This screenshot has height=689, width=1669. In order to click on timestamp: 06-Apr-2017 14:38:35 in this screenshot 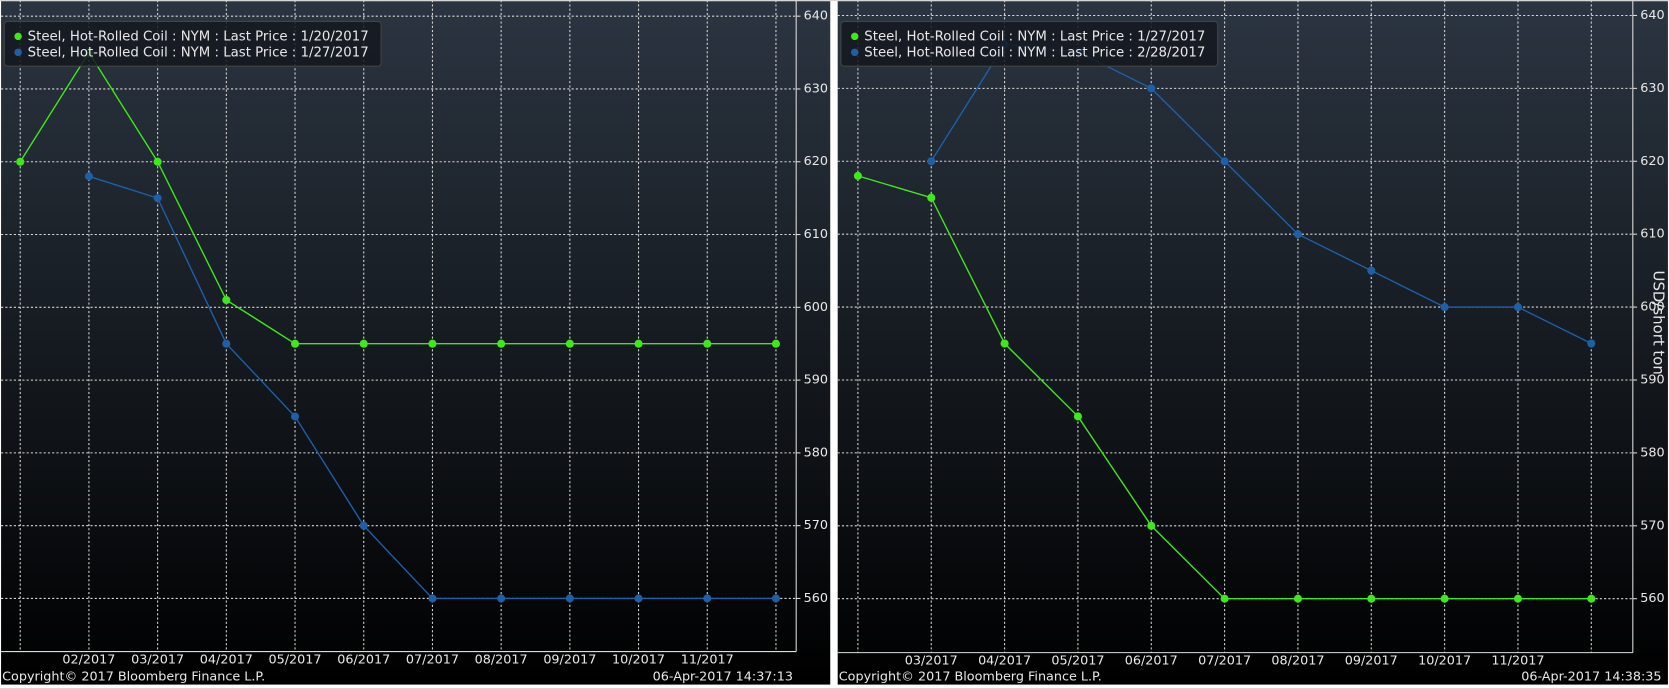, I will do `click(1591, 677)`.